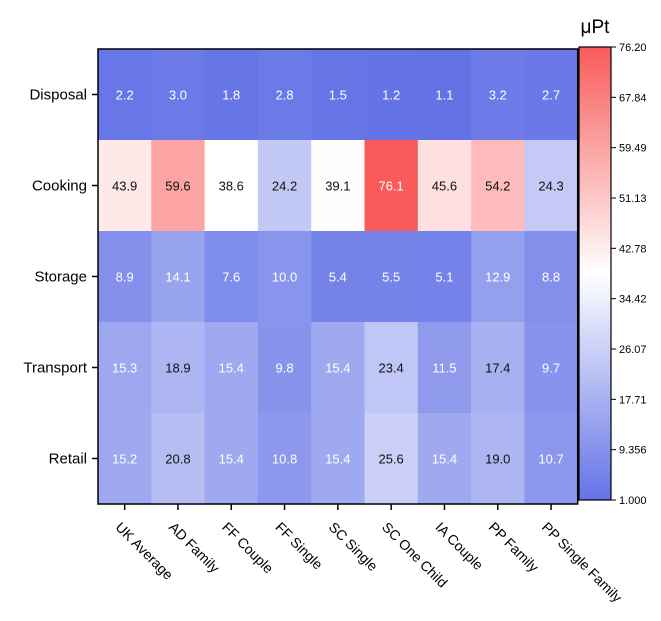 This screenshot has width=661, height=621. I want to click on cell-value-label: 18.9, so click(177, 368).